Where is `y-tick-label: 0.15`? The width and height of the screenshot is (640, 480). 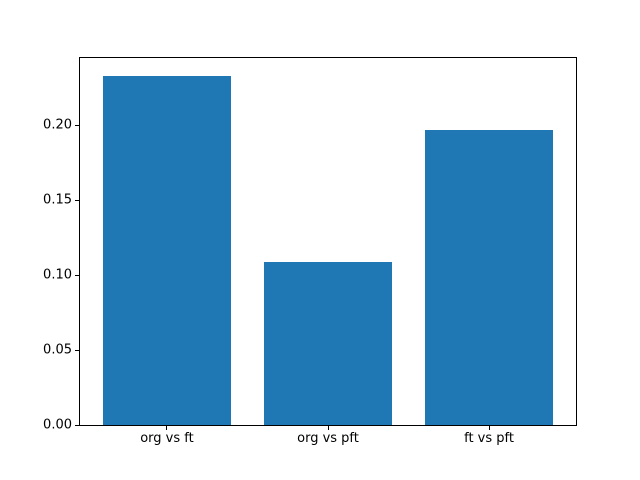
y-tick-label: 0.15 is located at coordinates (57, 200).